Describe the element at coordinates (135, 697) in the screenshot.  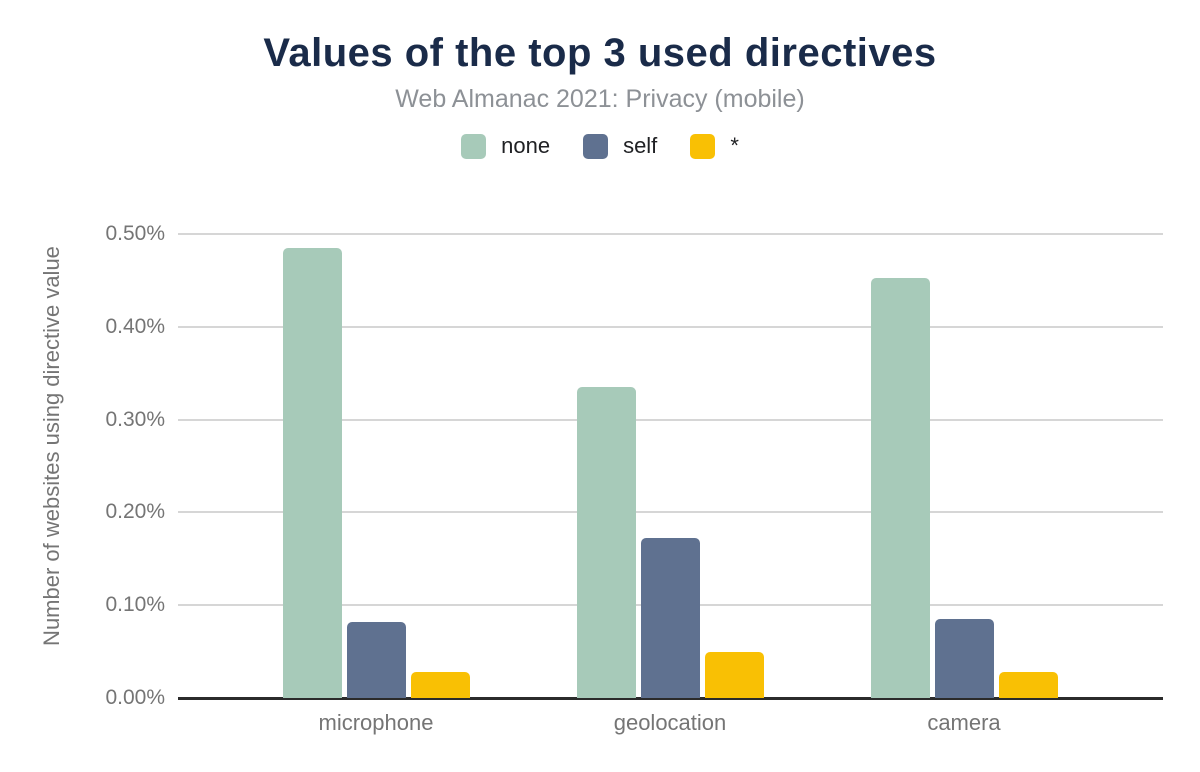
I see `y-tick-label: 0.00%` at that location.